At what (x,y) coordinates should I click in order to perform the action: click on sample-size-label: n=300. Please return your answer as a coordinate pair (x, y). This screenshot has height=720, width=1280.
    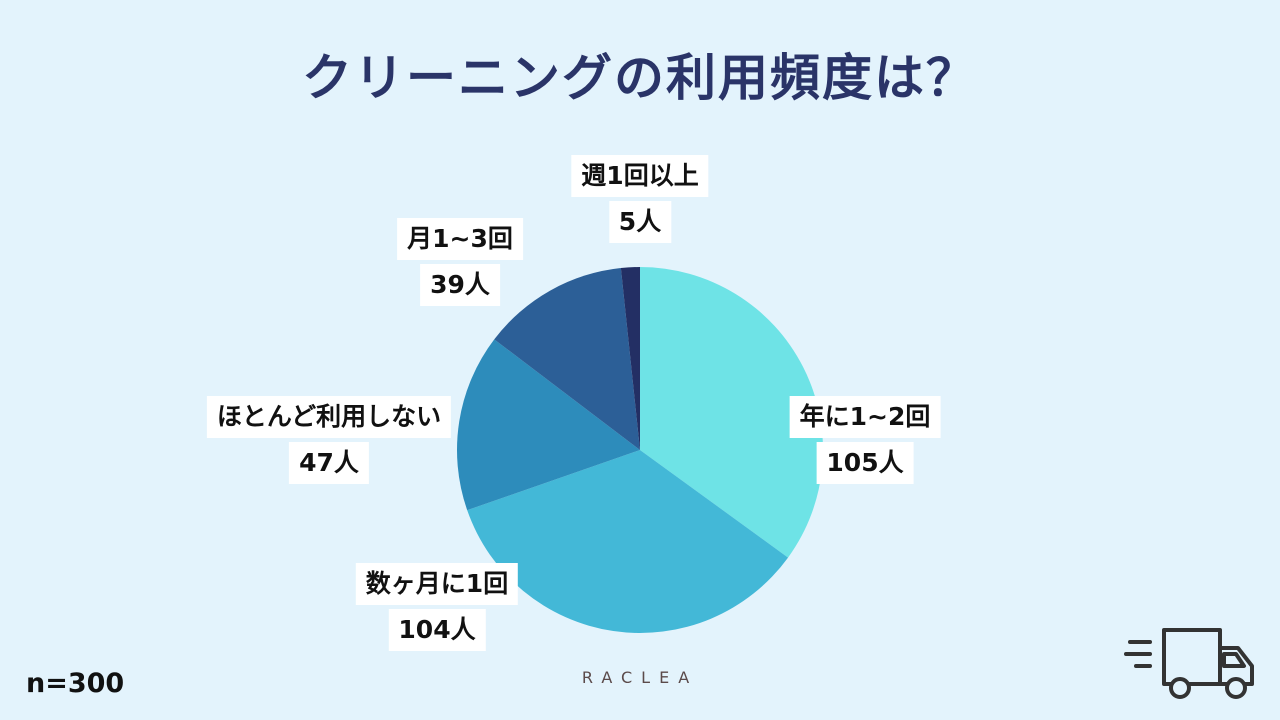
    Looking at the image, I should click on (75, 683).